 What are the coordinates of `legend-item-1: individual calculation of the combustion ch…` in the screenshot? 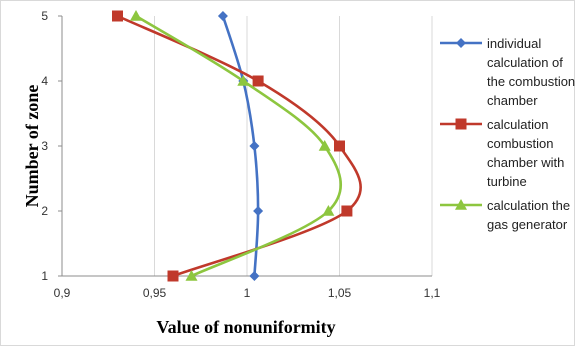 It's located at (507, 72).